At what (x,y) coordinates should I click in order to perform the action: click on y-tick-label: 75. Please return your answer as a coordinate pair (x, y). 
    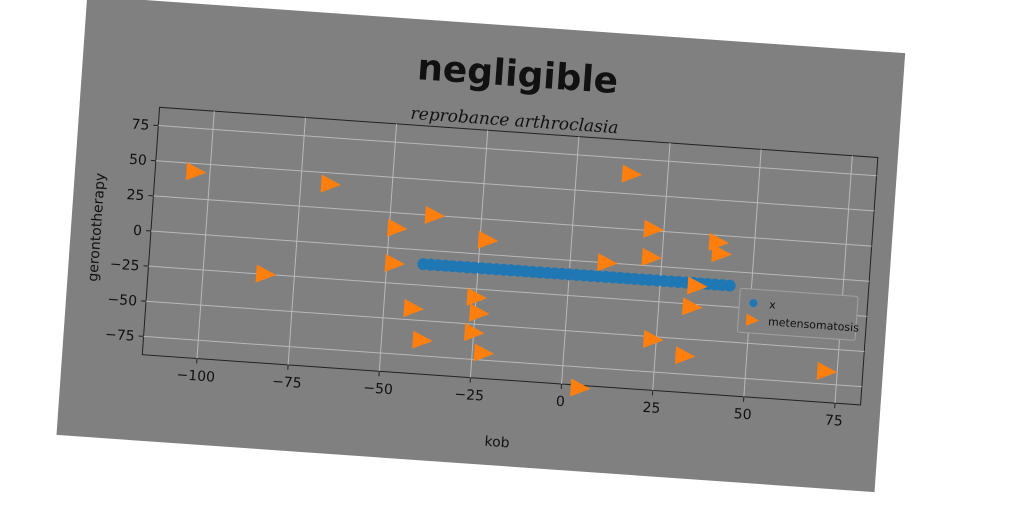
    Looking at the image, I should click on (140, 125).